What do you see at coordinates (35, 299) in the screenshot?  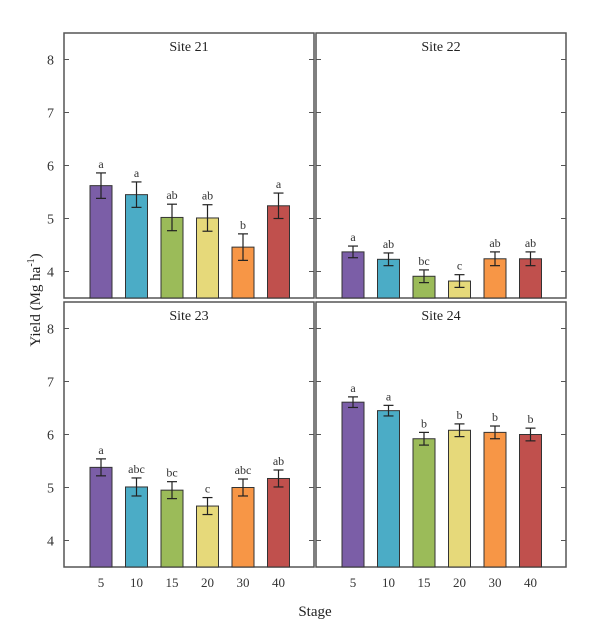 I see `y-axis-label: Yield (Mg ha-1)` at bounding box center [35, 299].